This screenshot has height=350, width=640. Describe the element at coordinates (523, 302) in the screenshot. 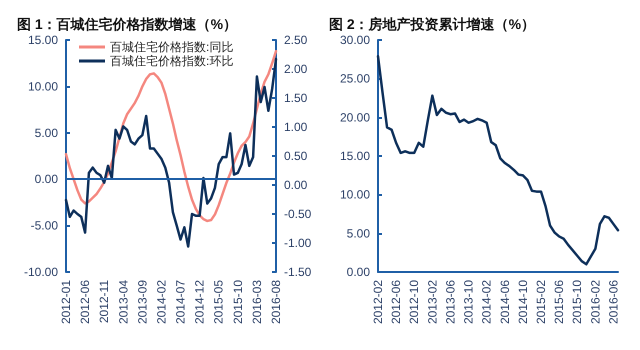

I see `x-tick-label: 2014-10` at that location.